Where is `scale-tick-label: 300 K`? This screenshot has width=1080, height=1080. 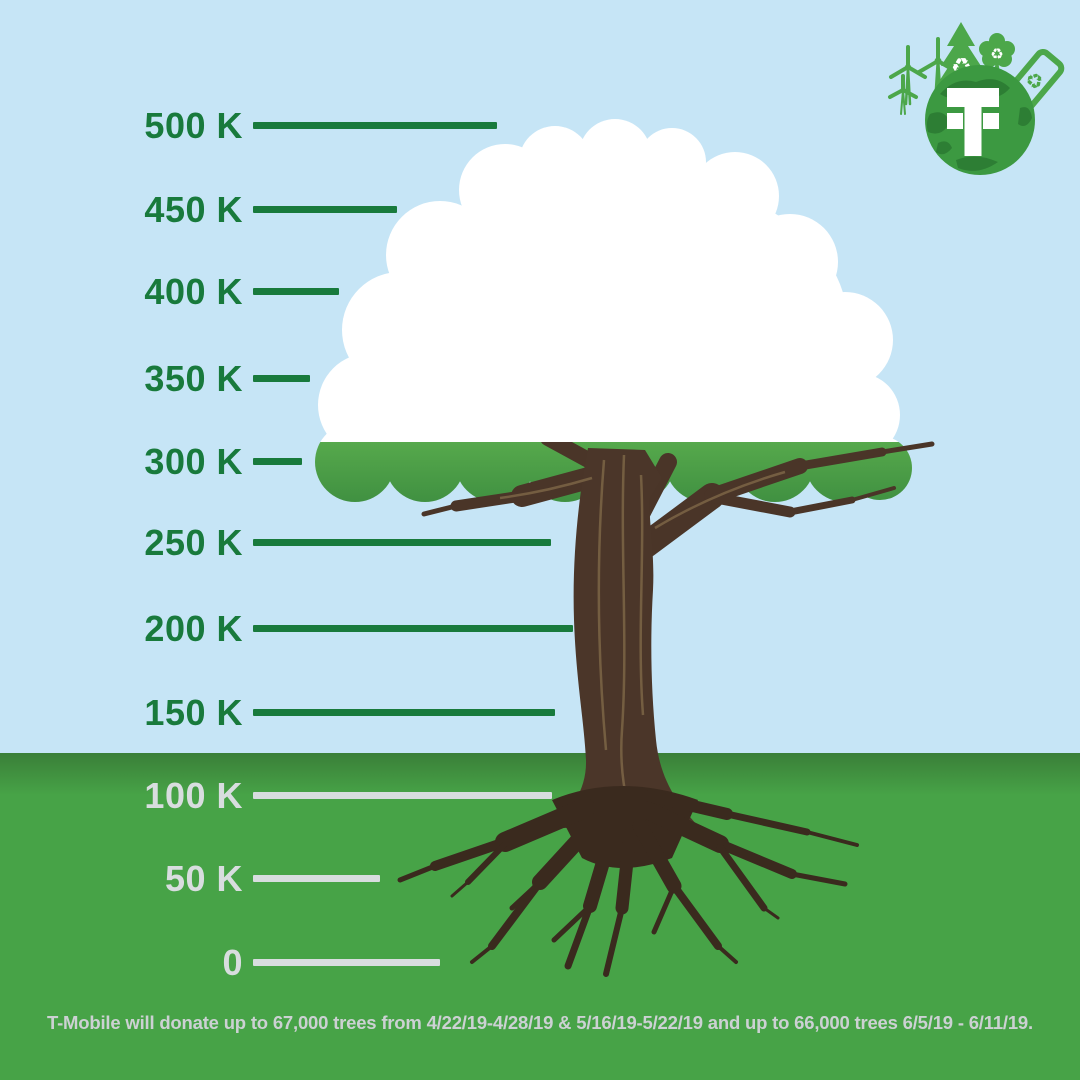
scale-tick-label: 300 K is located at coordinates (193, 461).